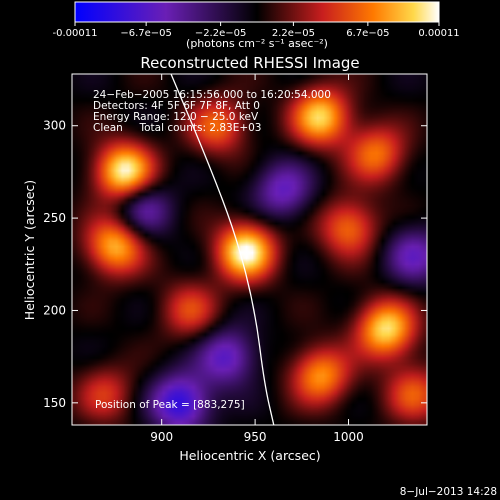  I want to click on y-tick-label: 200, so click(54, 310).